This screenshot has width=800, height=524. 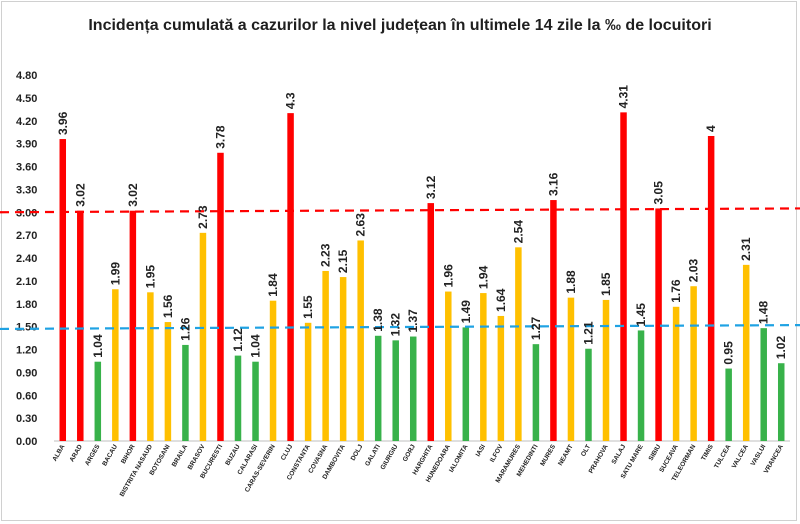 What do you see at coordinates (553, 184) in the screenshot?
I see `data-label: 3.16` at bounding box center [553, 184].